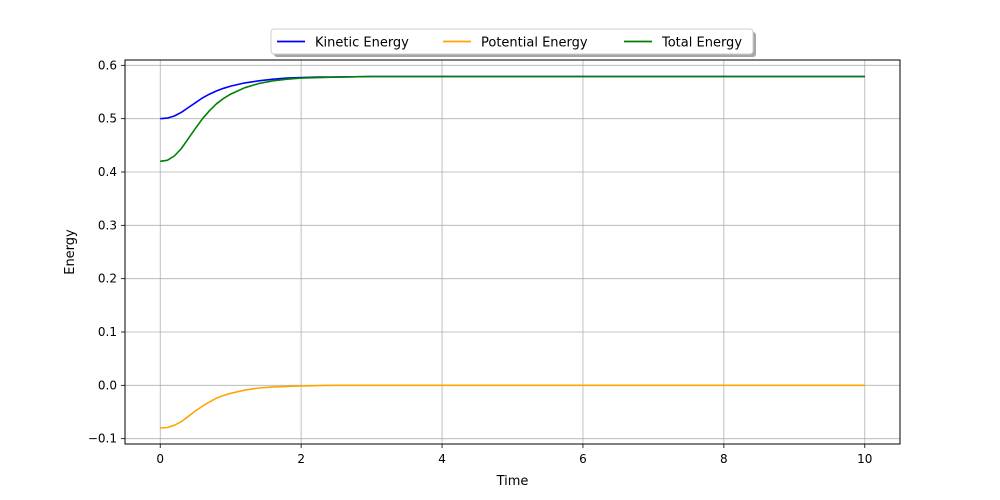 The width and height of the screenshot is (1000, 500). I want to click on legend-label-2: Total Energy, so click(701, 43).